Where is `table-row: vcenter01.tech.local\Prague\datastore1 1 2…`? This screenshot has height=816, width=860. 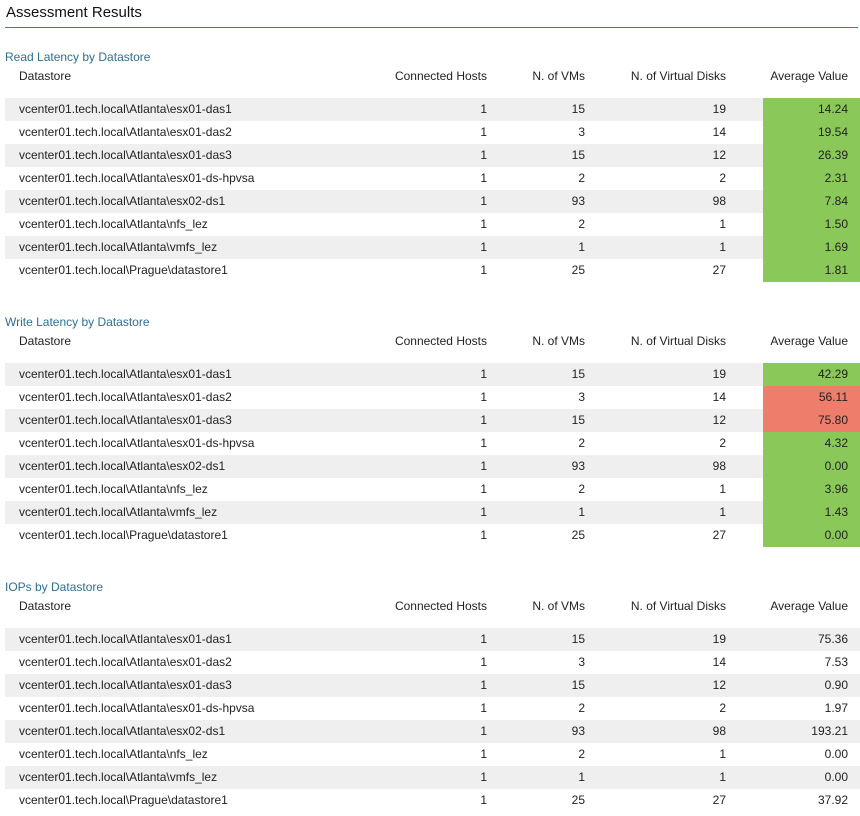 table-row: vcenter01.tech.local\Prague\datastore1 1 2… is located at coordinates (432, 800).